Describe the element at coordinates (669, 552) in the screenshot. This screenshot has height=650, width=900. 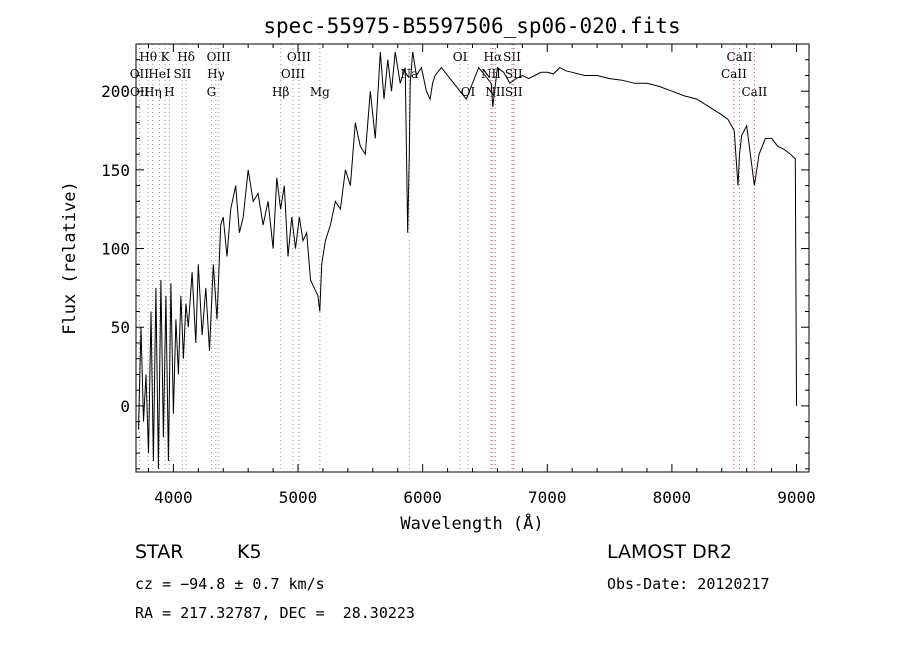
I see `survey-name: LAMOST DR2` at that location.